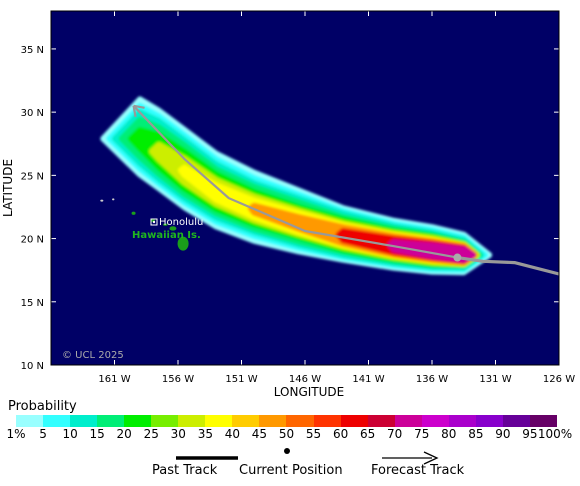  Describe the element at coordinates (32, 176) in the screenshot. I see `lat-label: 25 N` at that location.